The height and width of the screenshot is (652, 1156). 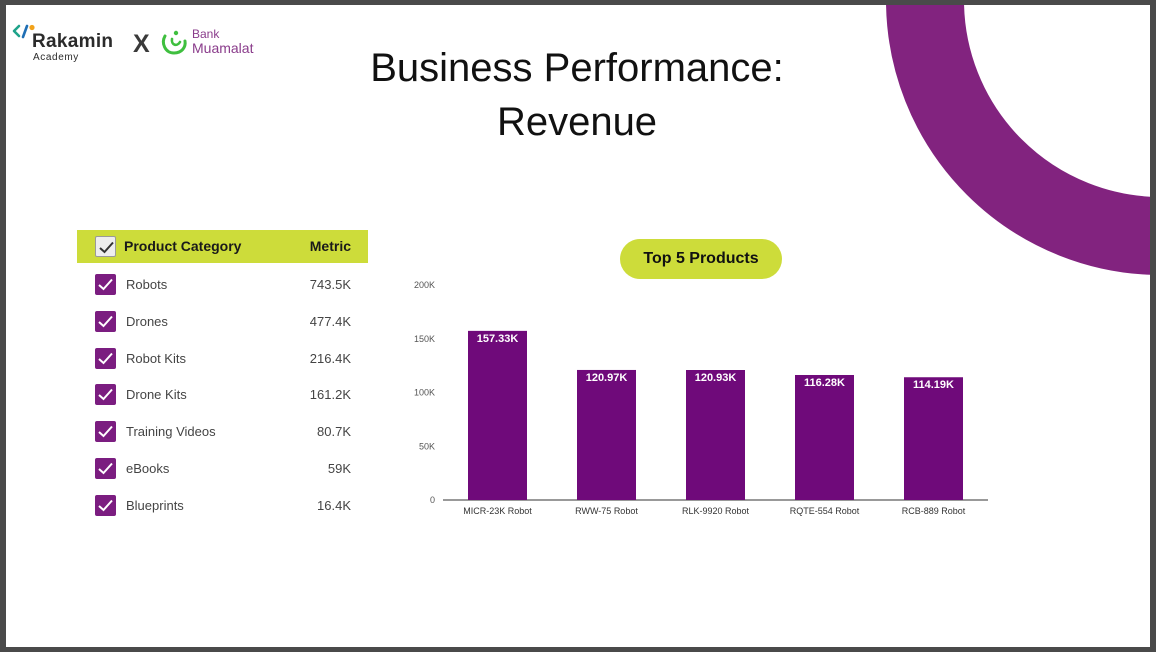 What do you see at coordinates (222, 396) in the screenshot?
I see `table-row: Drone Kits 161.2K` at bounding box center [222, 396].